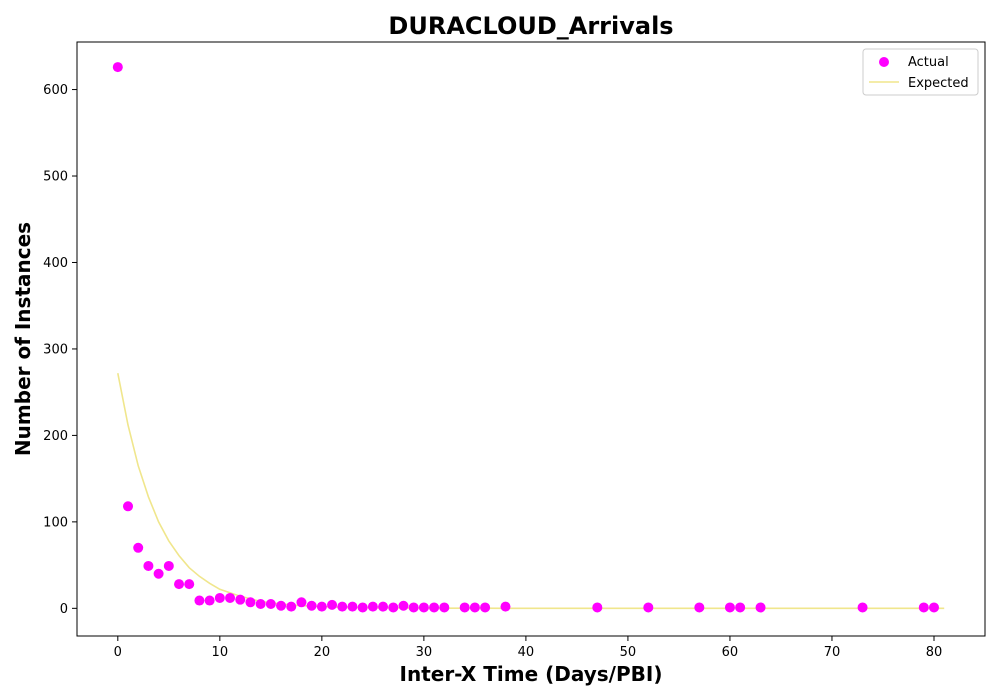  I want to click on legend-expected-label: Expected, so click(938, 83).